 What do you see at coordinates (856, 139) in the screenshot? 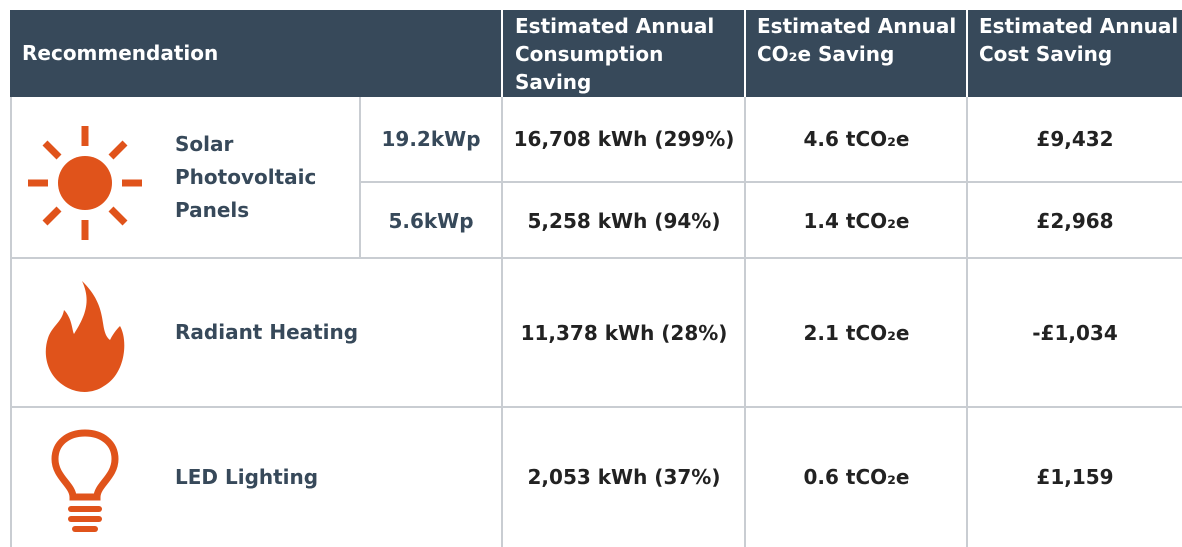
I see `co2-cell: 4.6 tCO₂e` at bounding box center [856, 139].